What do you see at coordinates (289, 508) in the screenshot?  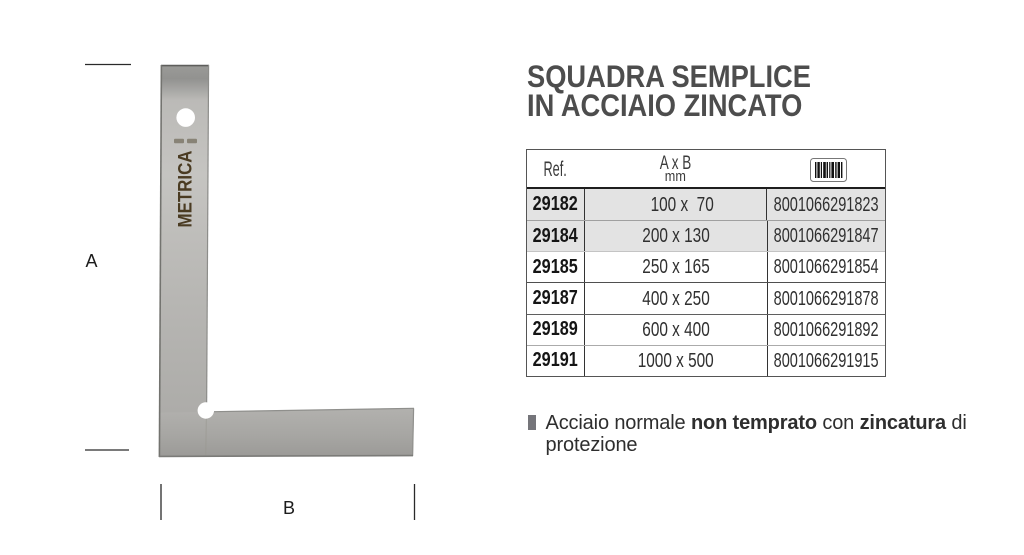 I see `svg-text: B` at bounding box center [289, 508].